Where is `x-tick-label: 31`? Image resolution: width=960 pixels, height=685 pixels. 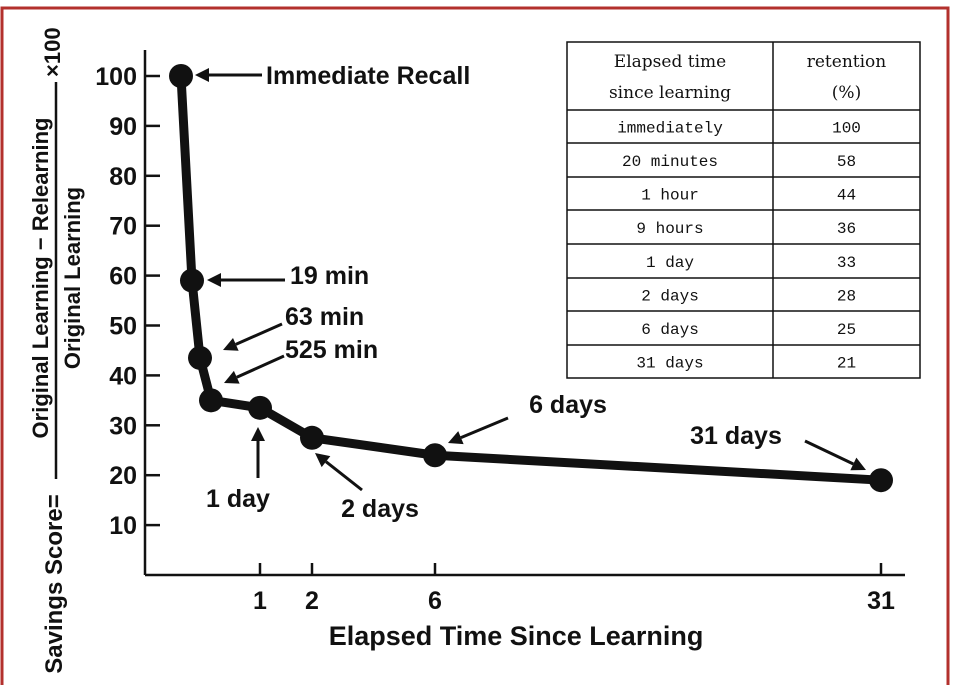
x-tick-label: 31 is located at coordinates (881, 601).